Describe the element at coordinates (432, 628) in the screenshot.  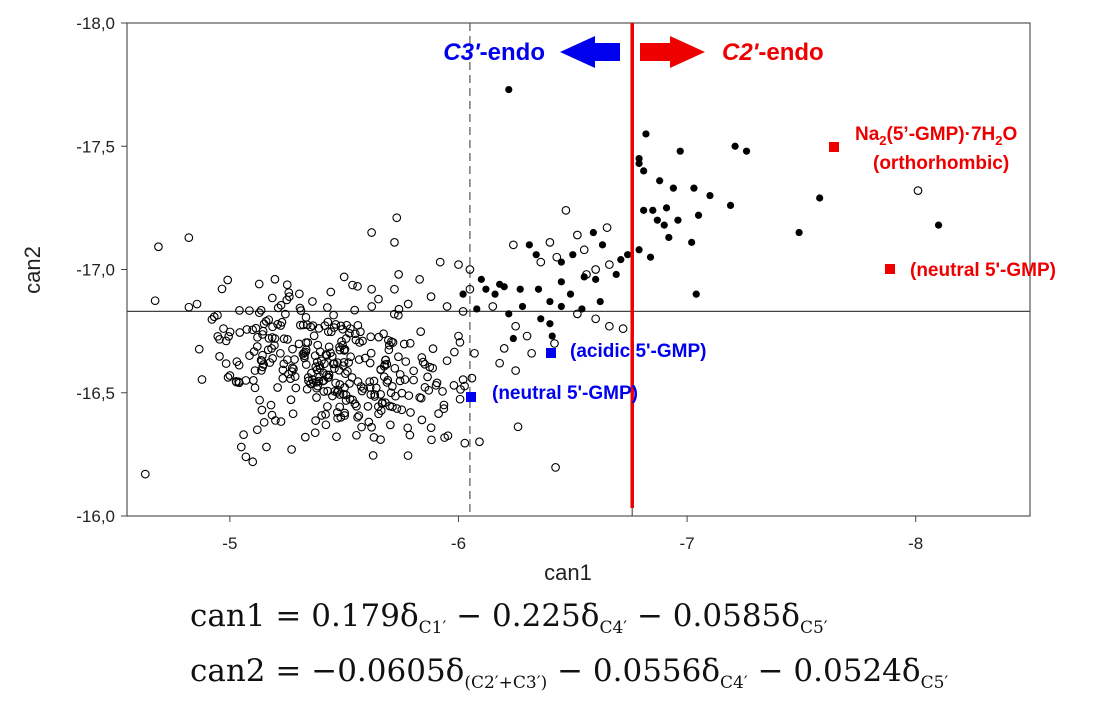
I see `equation-can1-sub1: C1′` at that location.